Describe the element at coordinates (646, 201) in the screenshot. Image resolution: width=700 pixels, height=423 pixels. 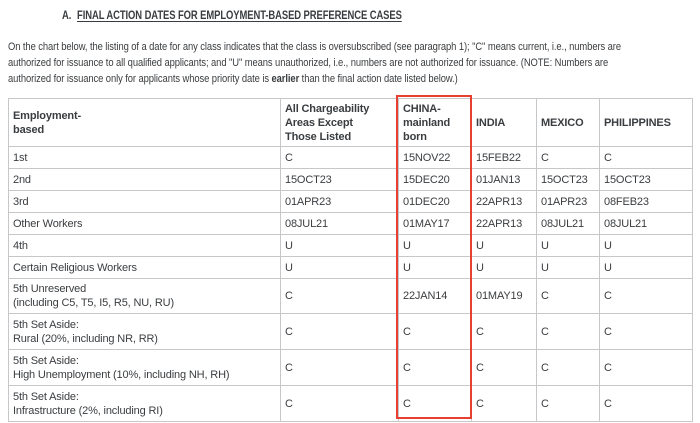
I see `value-cell: 08FEB23` at that location.